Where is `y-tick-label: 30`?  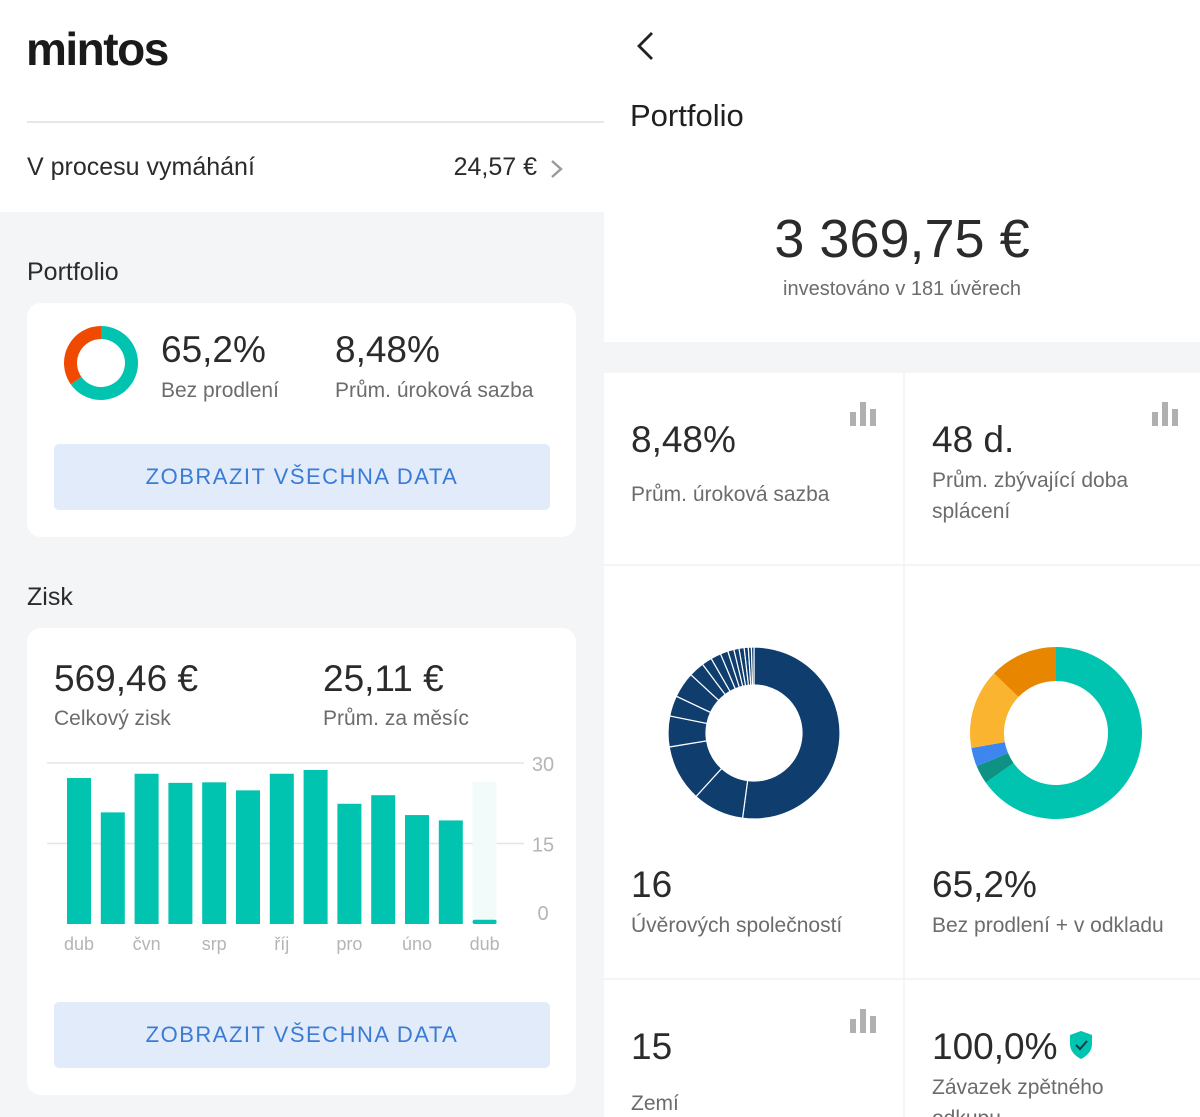 y-tick-label: 30 is located at coordinates (543, 765).